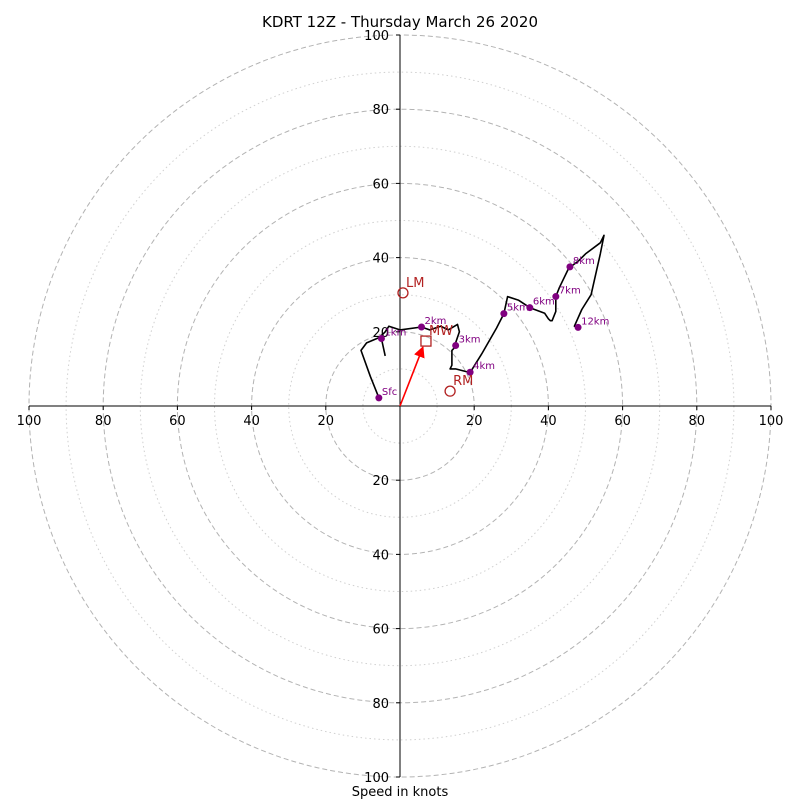  I want to click on height-point-1km, so click(381, 338).